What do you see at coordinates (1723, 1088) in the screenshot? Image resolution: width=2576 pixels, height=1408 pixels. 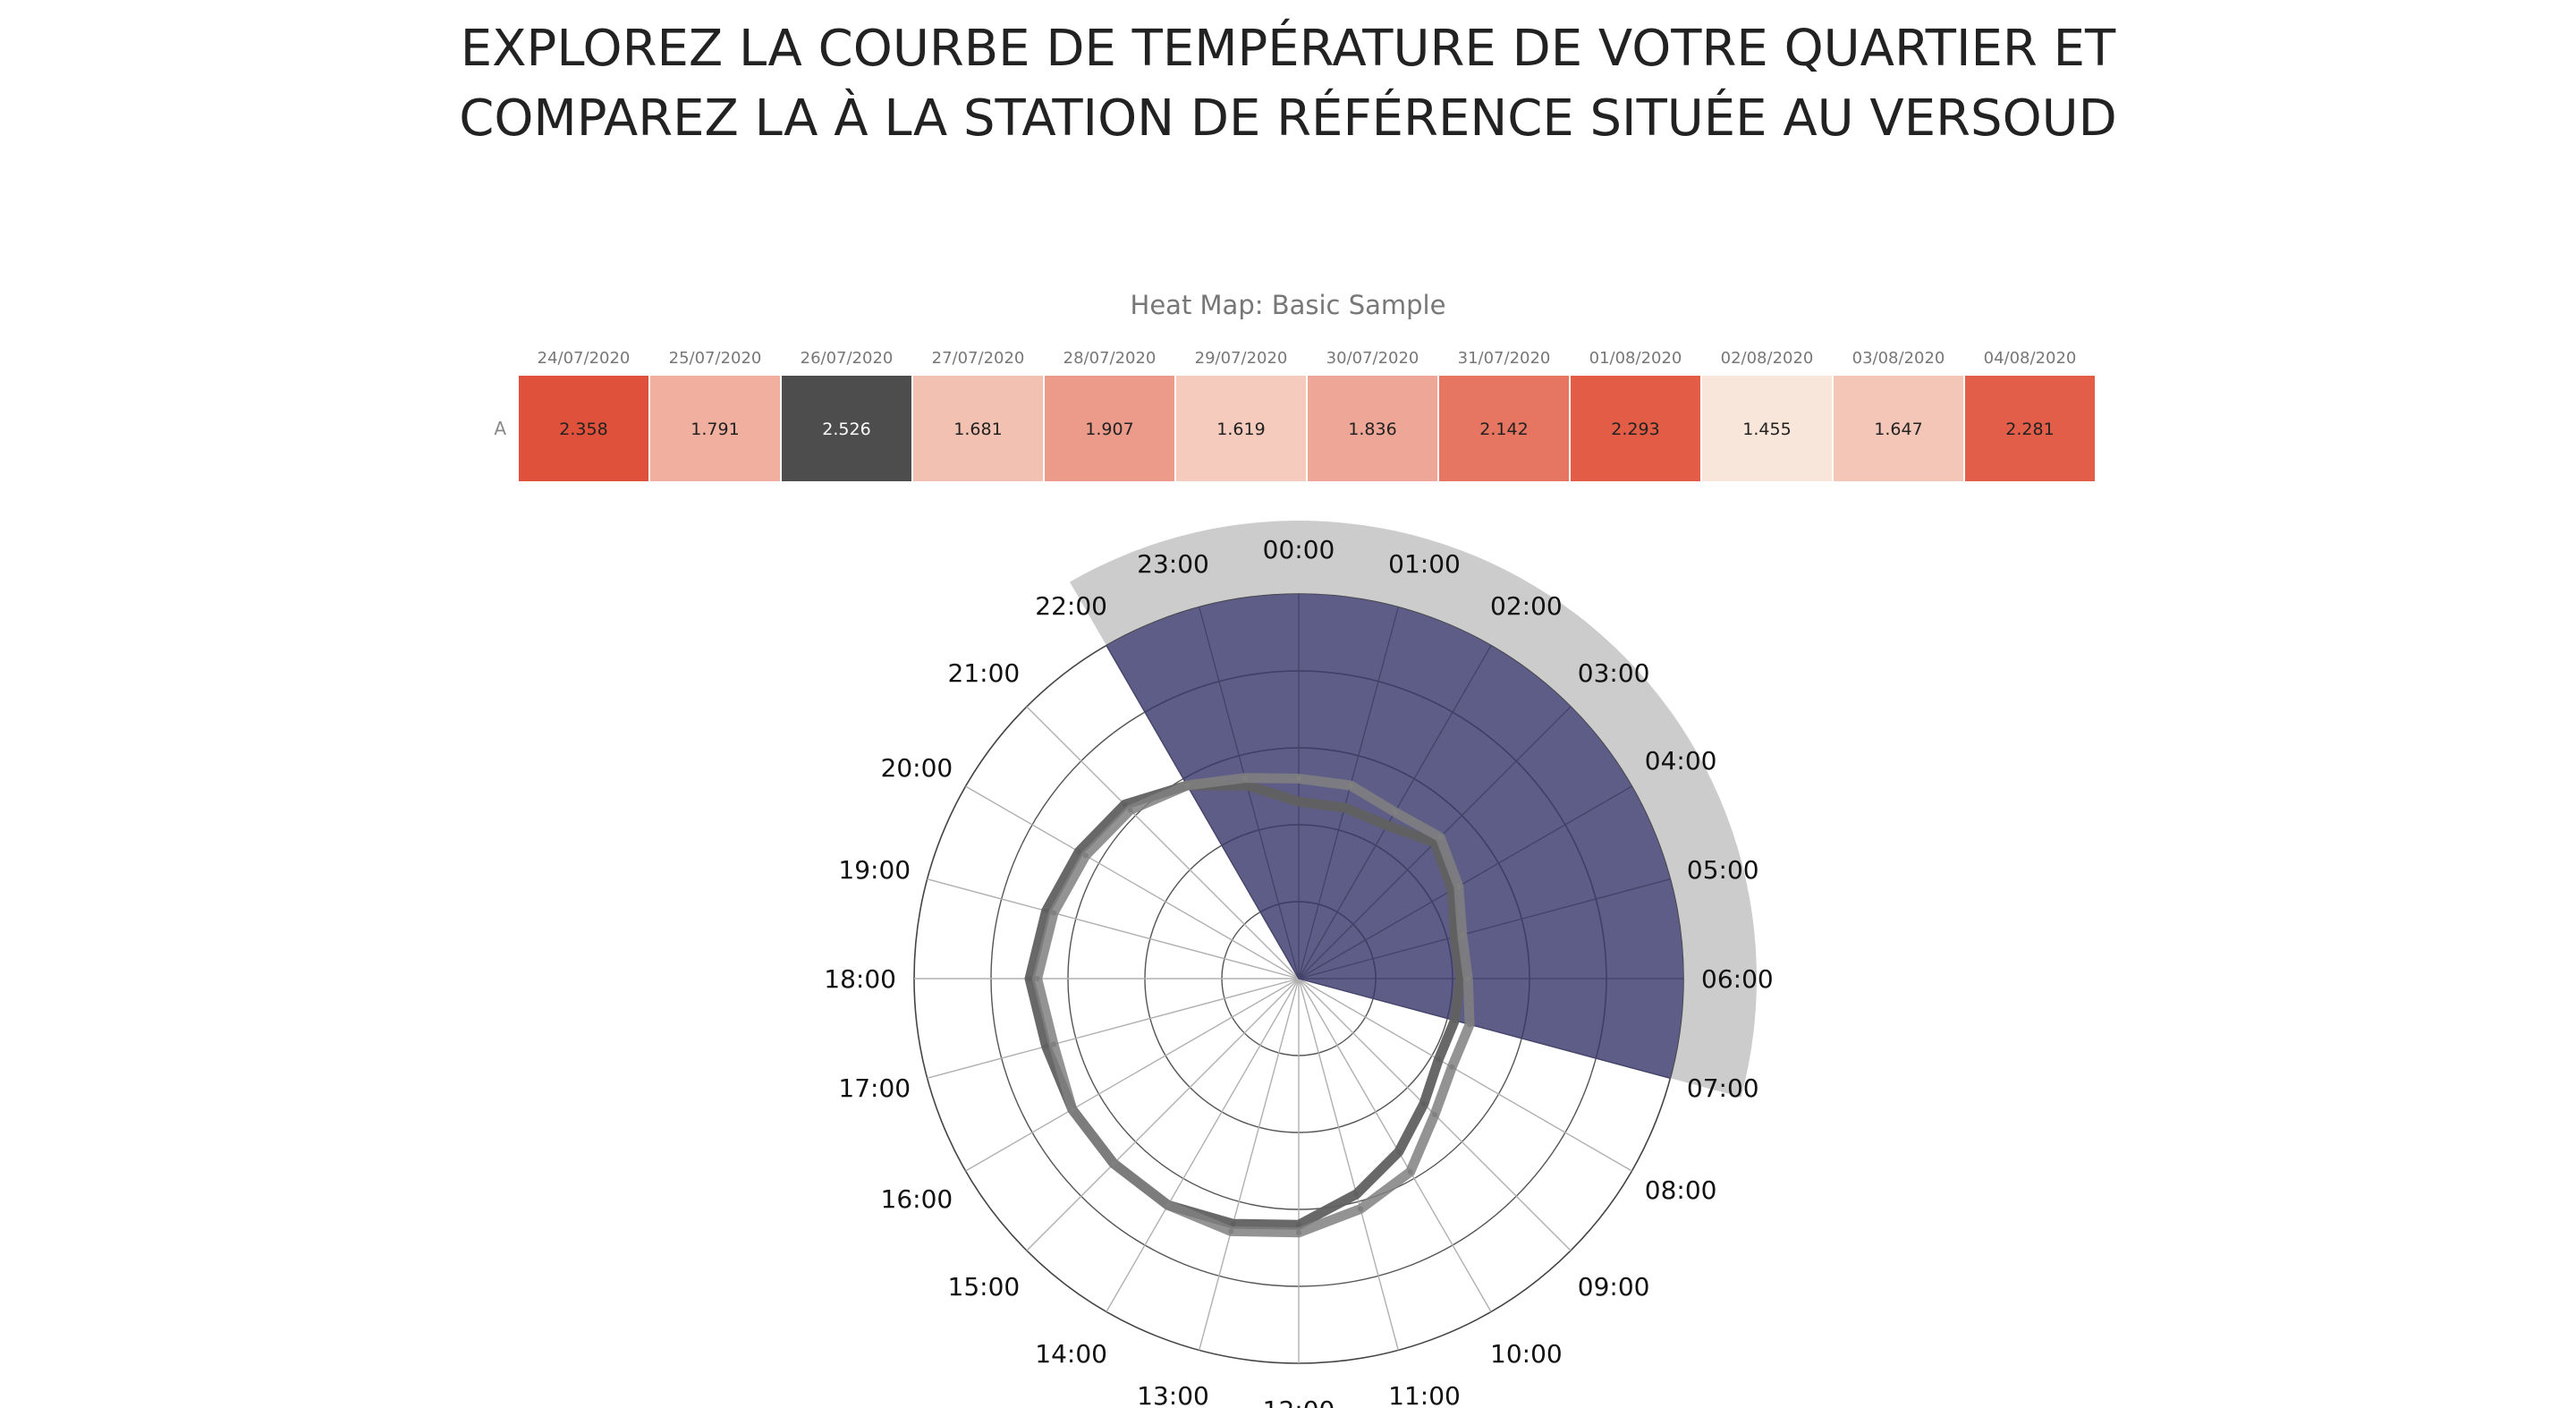 I see `polar-angular-label: 07:00` at bounding box center [1723, 1088].